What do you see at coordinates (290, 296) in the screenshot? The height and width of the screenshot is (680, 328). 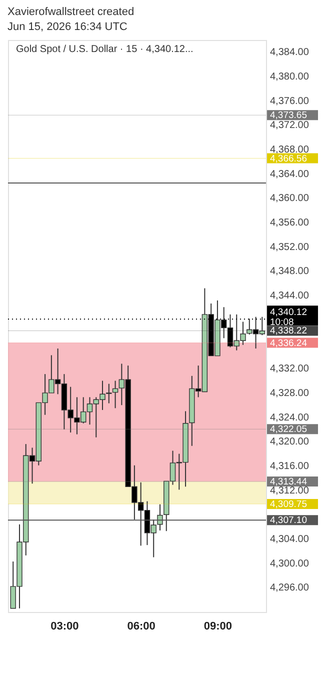 I see `y-tick-label: 4,344.00` at bounding box center [290, 296].